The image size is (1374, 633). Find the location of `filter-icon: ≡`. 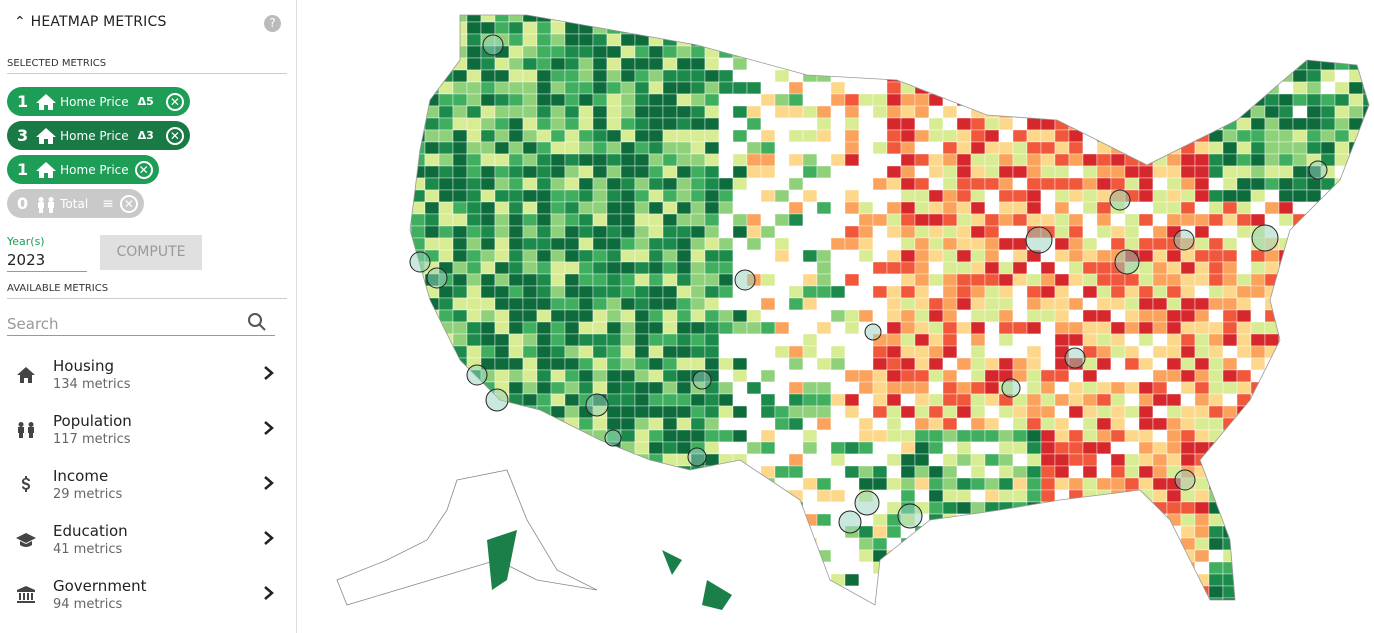

filter-icon: ≡ is located at coordinates (108, 203).